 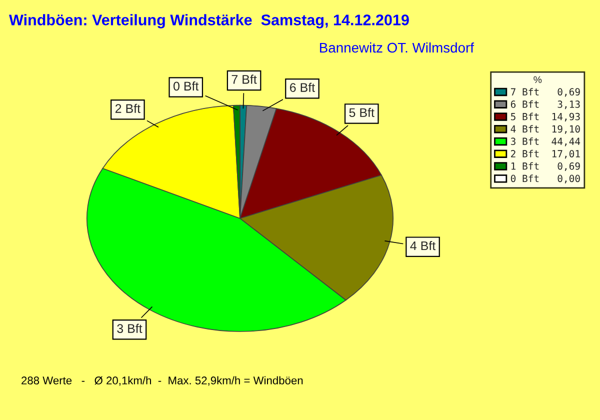 What do you see at coordinates (545, 166) in the screenshot?
I see `legend-label: 1 Bft 0,69` at bounding box center [545, 166].